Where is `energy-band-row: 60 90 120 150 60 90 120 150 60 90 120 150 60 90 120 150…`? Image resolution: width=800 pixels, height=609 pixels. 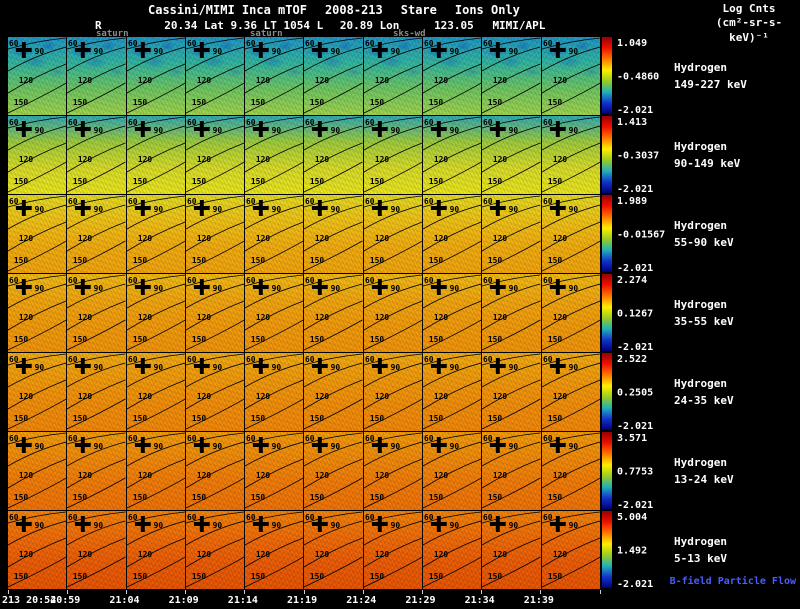
energy-band-row: 60 90 120 150 60 90 120 150 60 90 120 150 60 90 120 150… is located at coordinates (400, 234).